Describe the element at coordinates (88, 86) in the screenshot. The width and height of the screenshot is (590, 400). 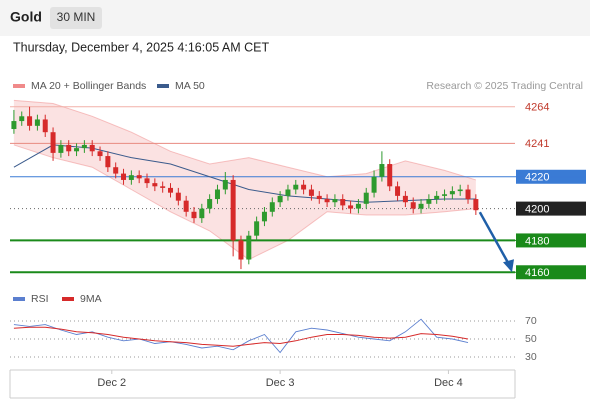
I see `legend-label: MA 20 + Bollinger Bands` at that location.